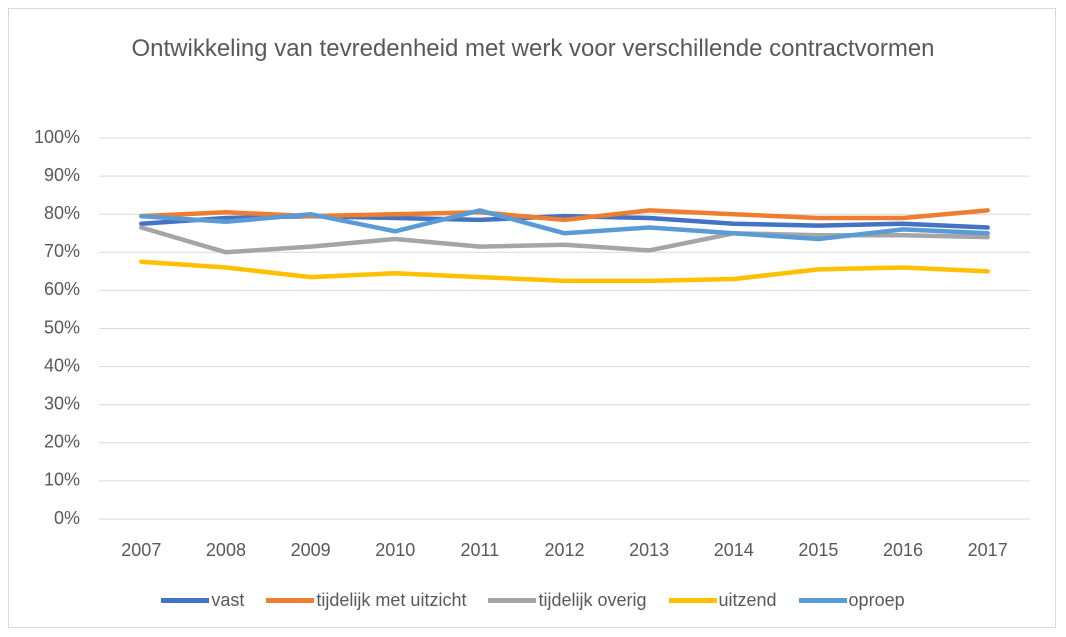 The image size is (1066, 637). What do you see at coordinates (734, 550) in the screenshot?
I see `x-tick-label: 2014` at bounding box center [734, 550].